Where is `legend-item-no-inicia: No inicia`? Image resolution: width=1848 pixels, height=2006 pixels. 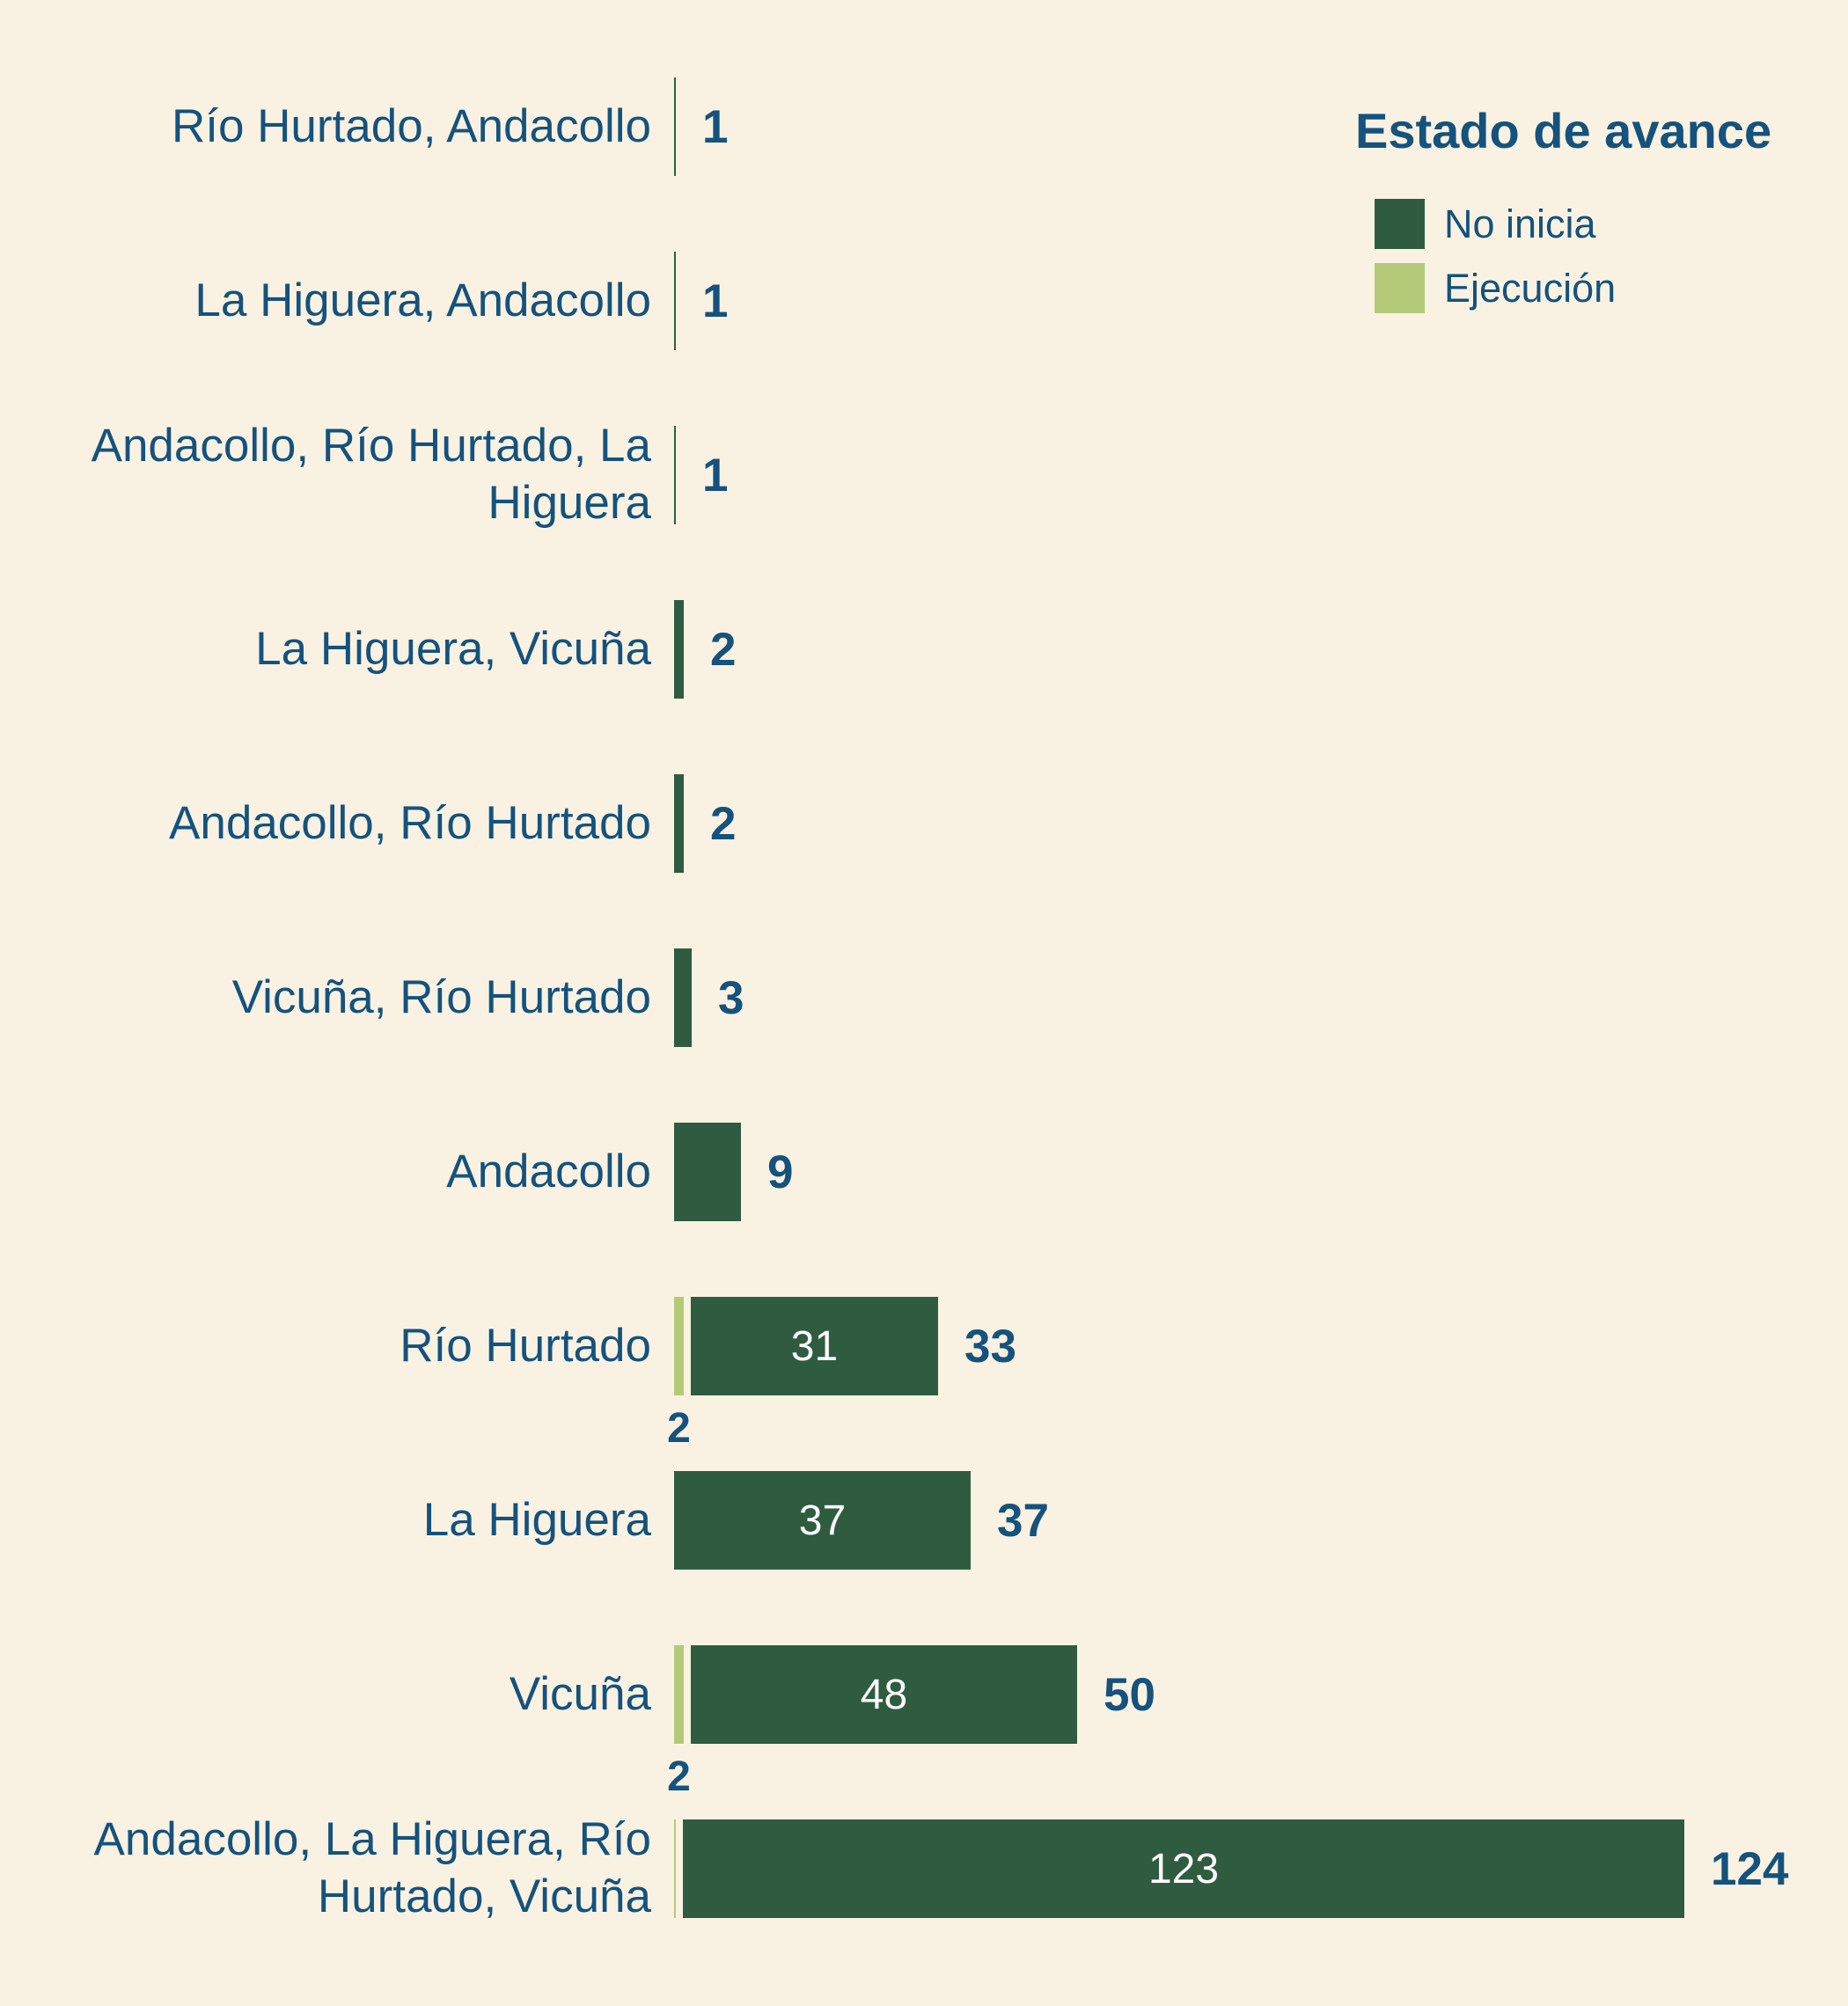
legend-item-no-inicia: No inicia is located at coordinates (1573, 223).